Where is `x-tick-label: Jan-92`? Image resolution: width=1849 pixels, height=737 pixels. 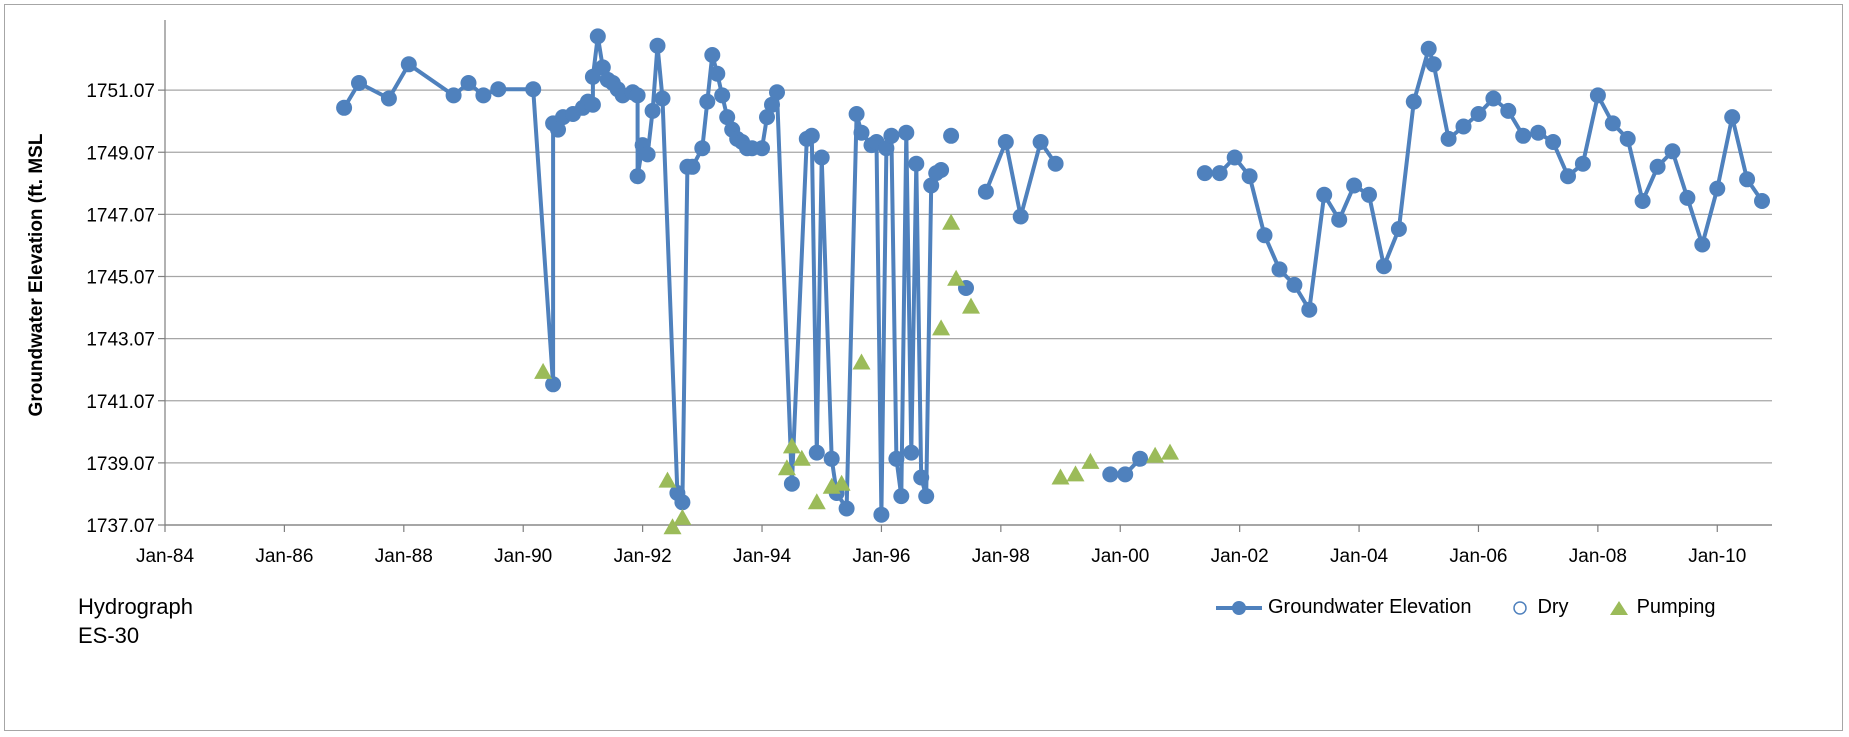 x-tick-label: Jan-92 is located at coordinates (643, 556).